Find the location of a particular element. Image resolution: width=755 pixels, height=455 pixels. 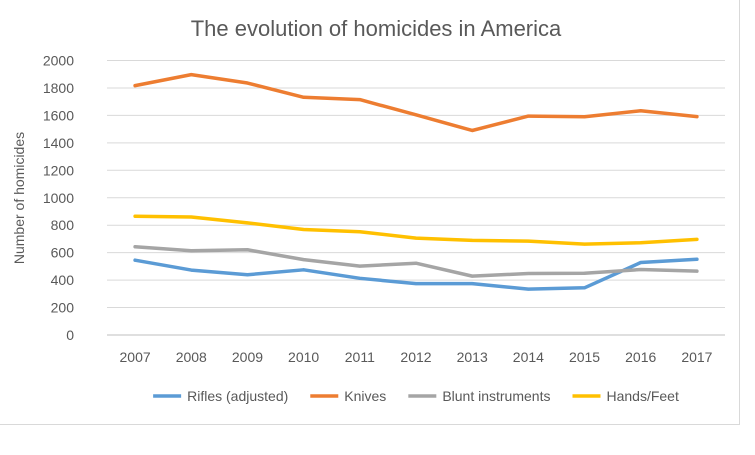

x-tick-label: 2011 is located at coordinates (360, 357).